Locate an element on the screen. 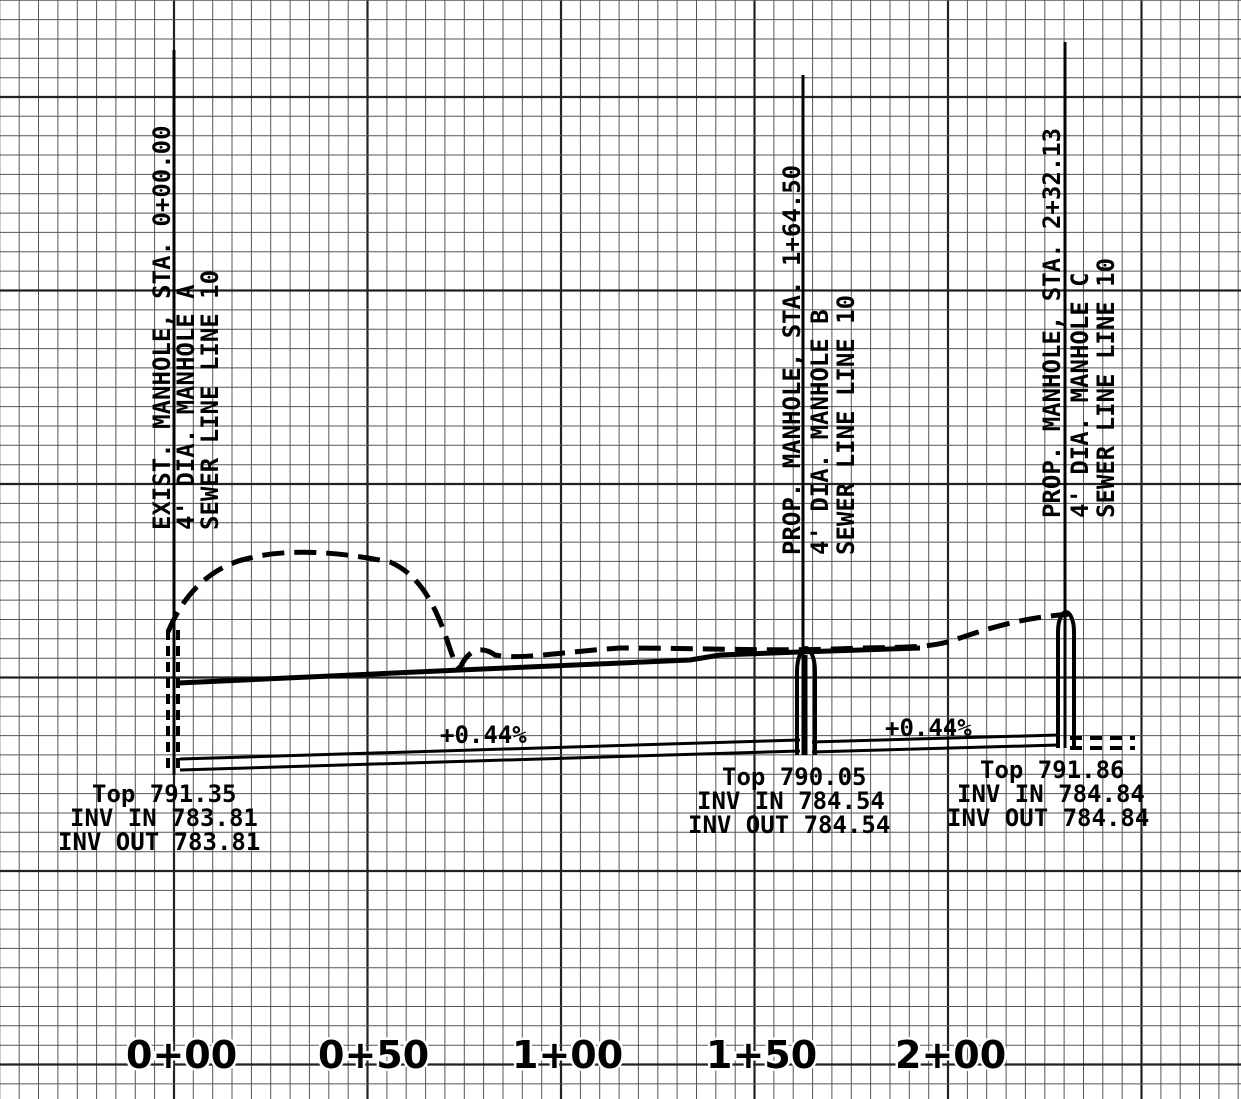  manhole-b-structure is located at coordinates (806, 415).